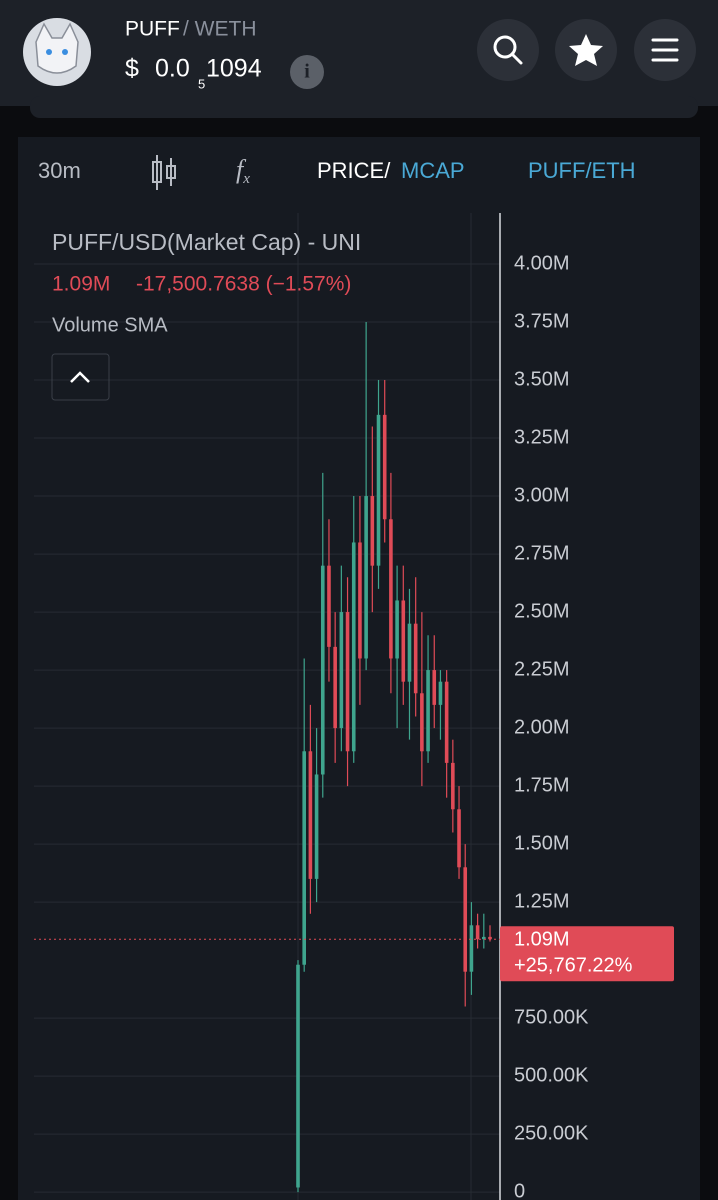  I want to click on avatar-cat, so click(57, 48).